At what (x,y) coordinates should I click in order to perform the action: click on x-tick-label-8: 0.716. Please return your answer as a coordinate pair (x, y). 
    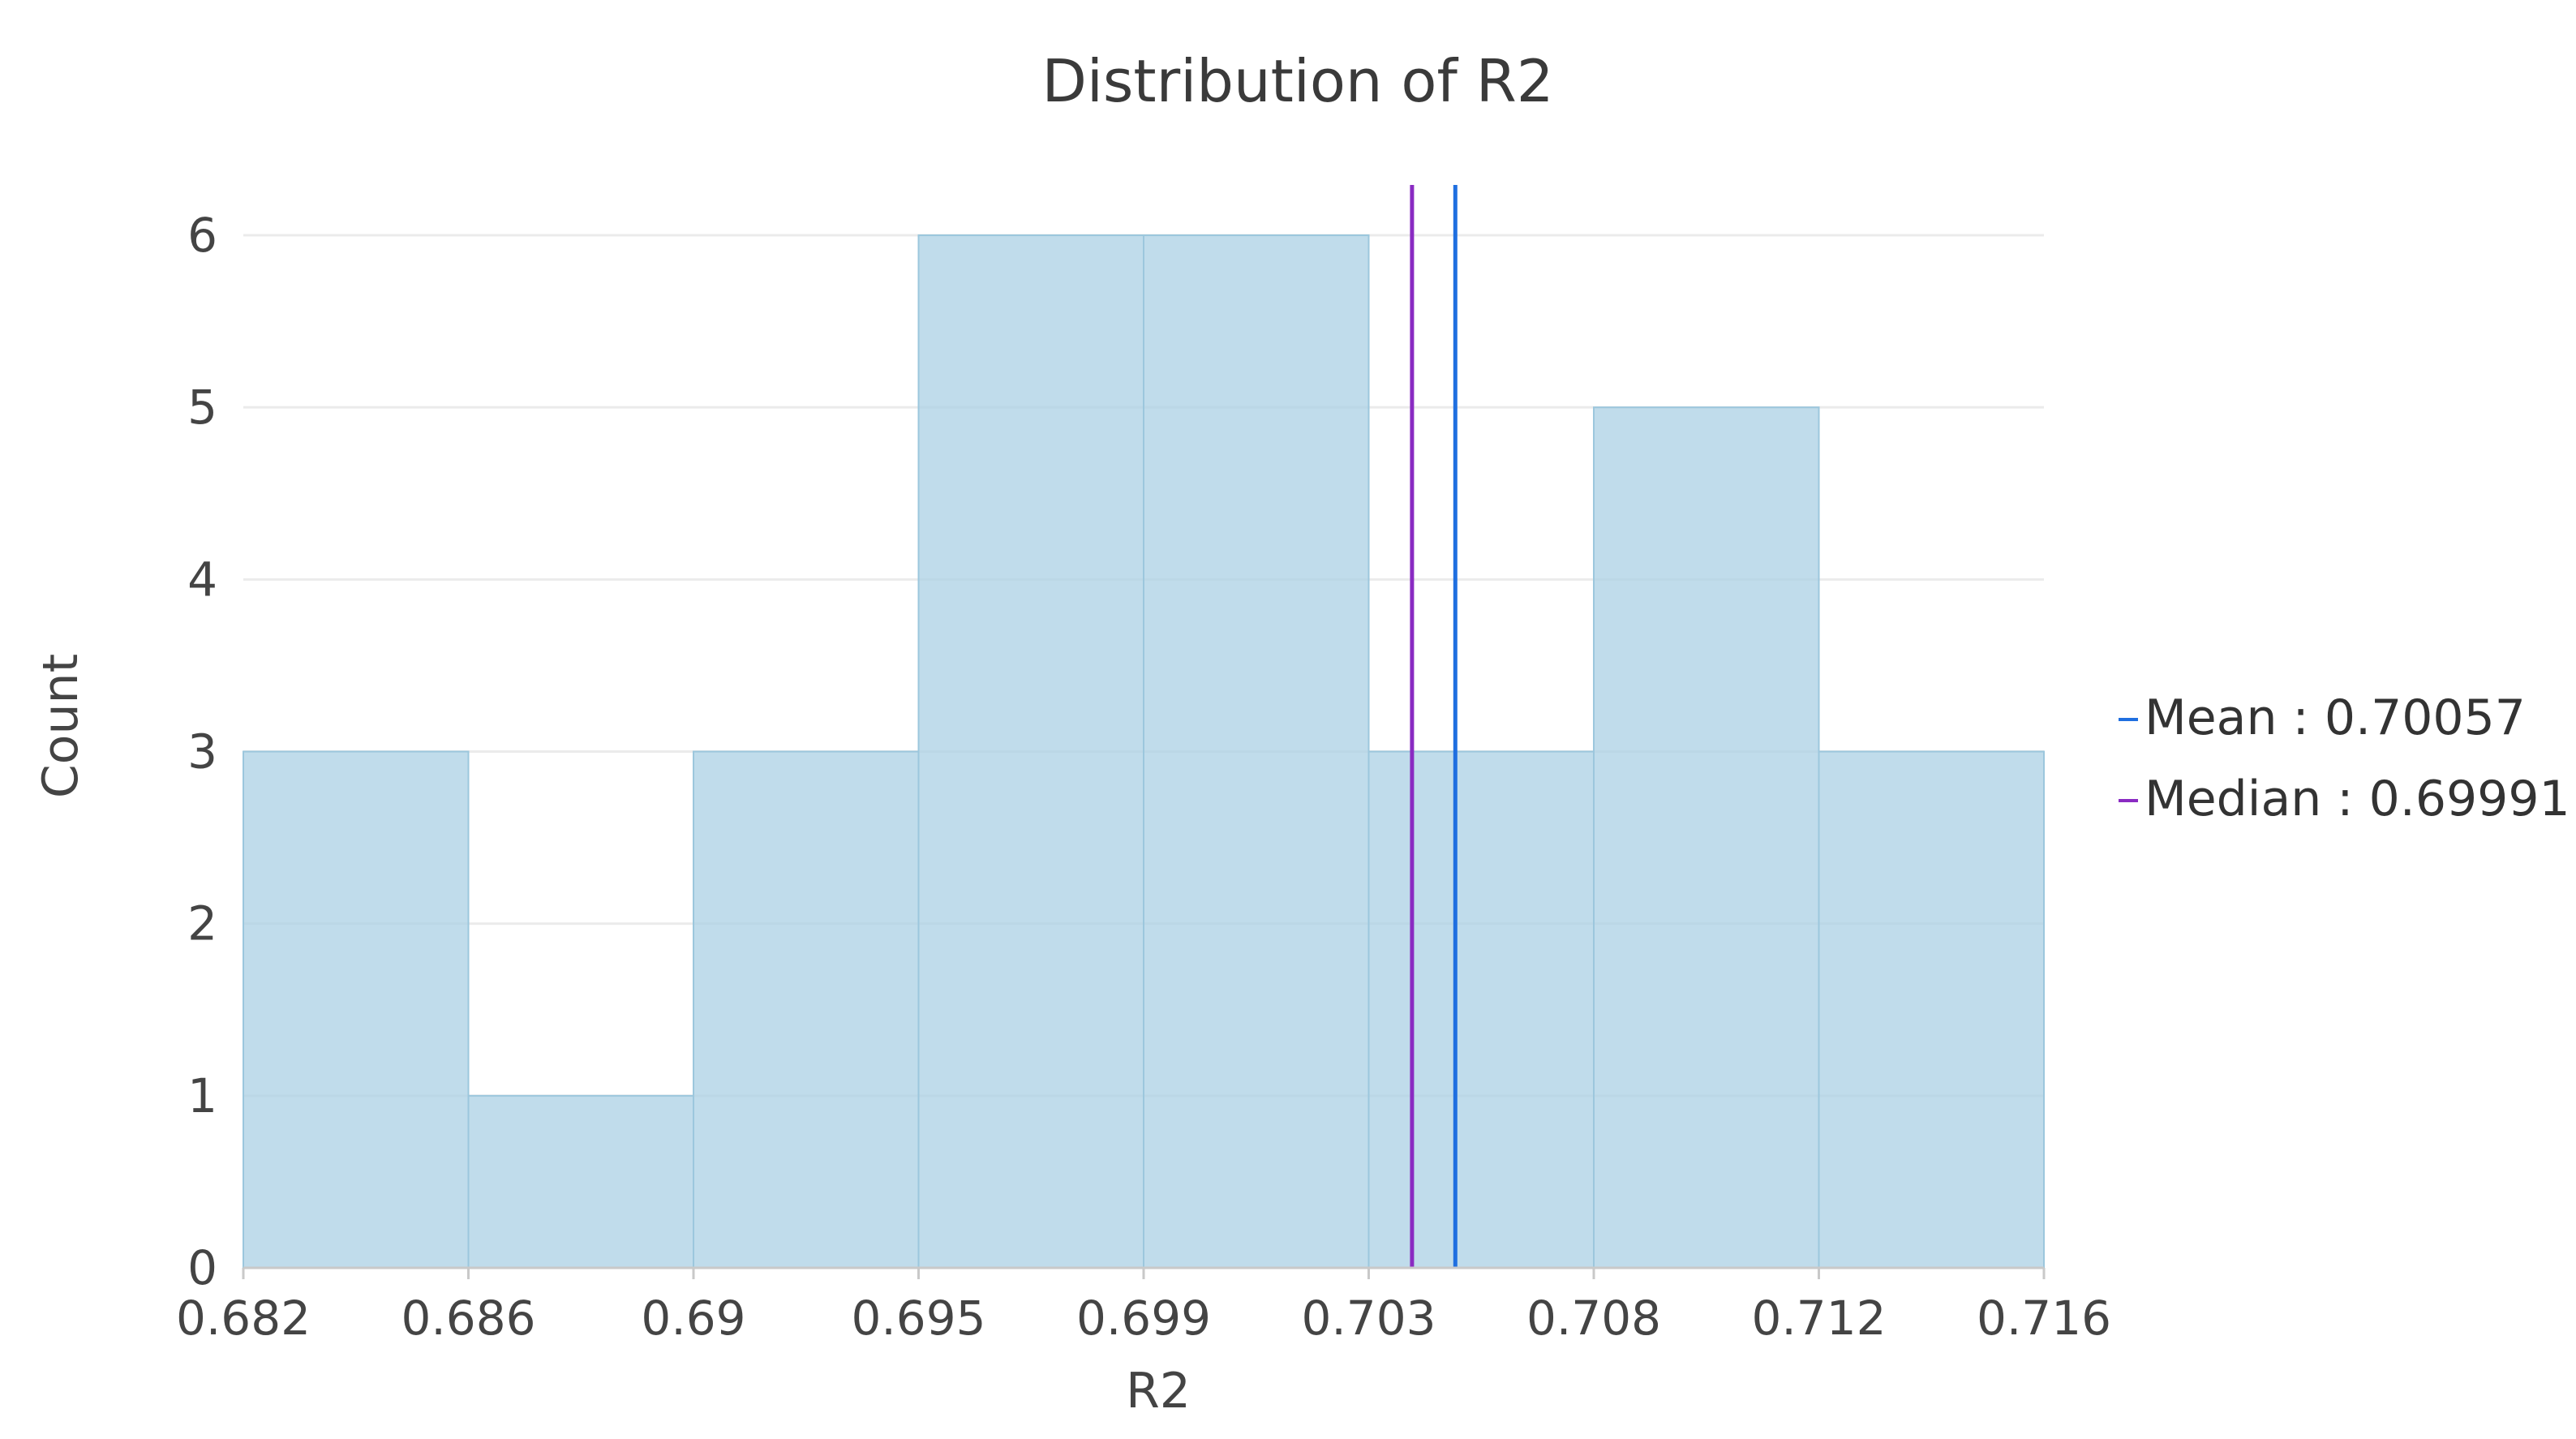
    Looking at the image, I should click on (2044, 1318).